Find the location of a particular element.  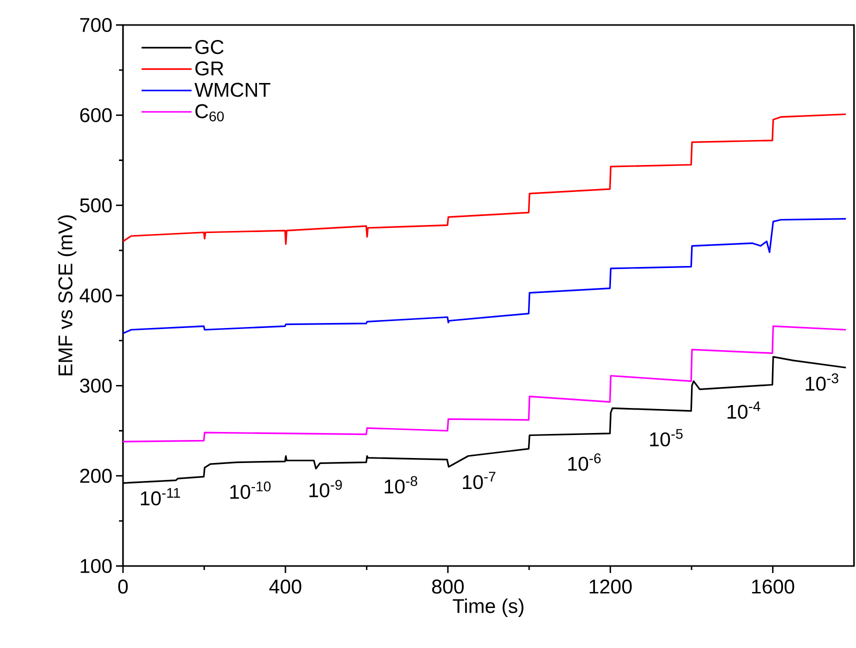

x-axis-title: Time (s) is located at coordinates (488, 608).